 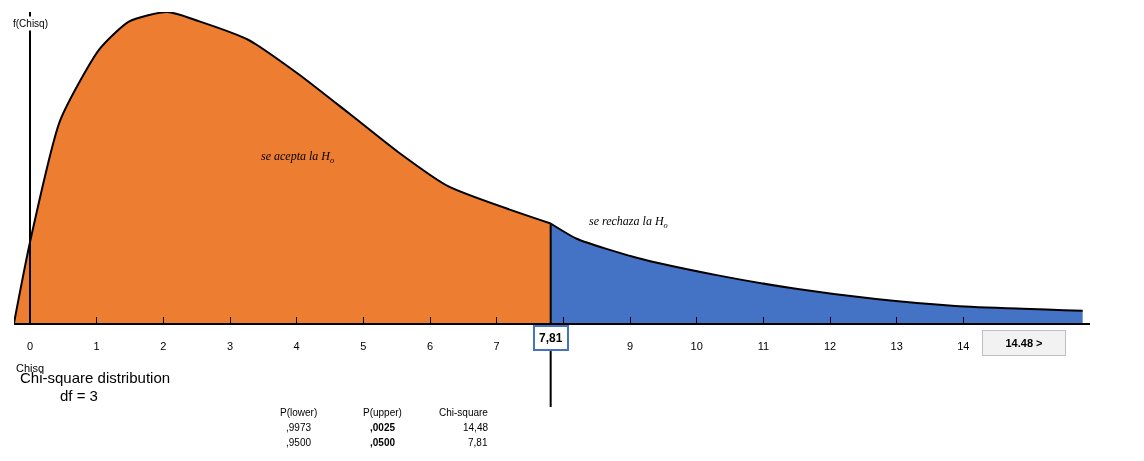 What do you see at coordinates (430, 346) in the screenshot?
I see `x-tick-label: 6` at bounding box center [430, 346].